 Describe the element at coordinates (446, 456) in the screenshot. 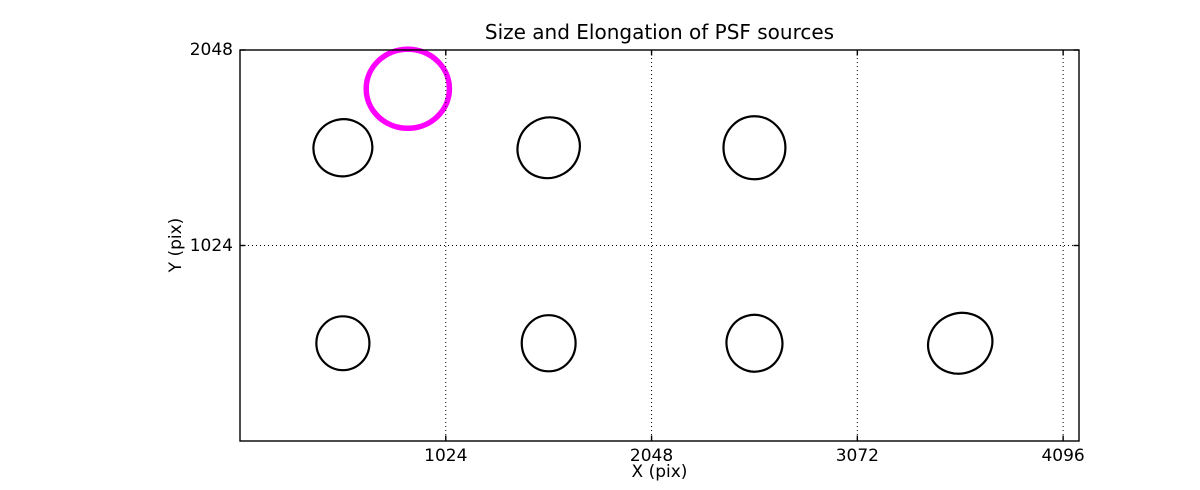

I see `x-tick-label: 1024` at that location.